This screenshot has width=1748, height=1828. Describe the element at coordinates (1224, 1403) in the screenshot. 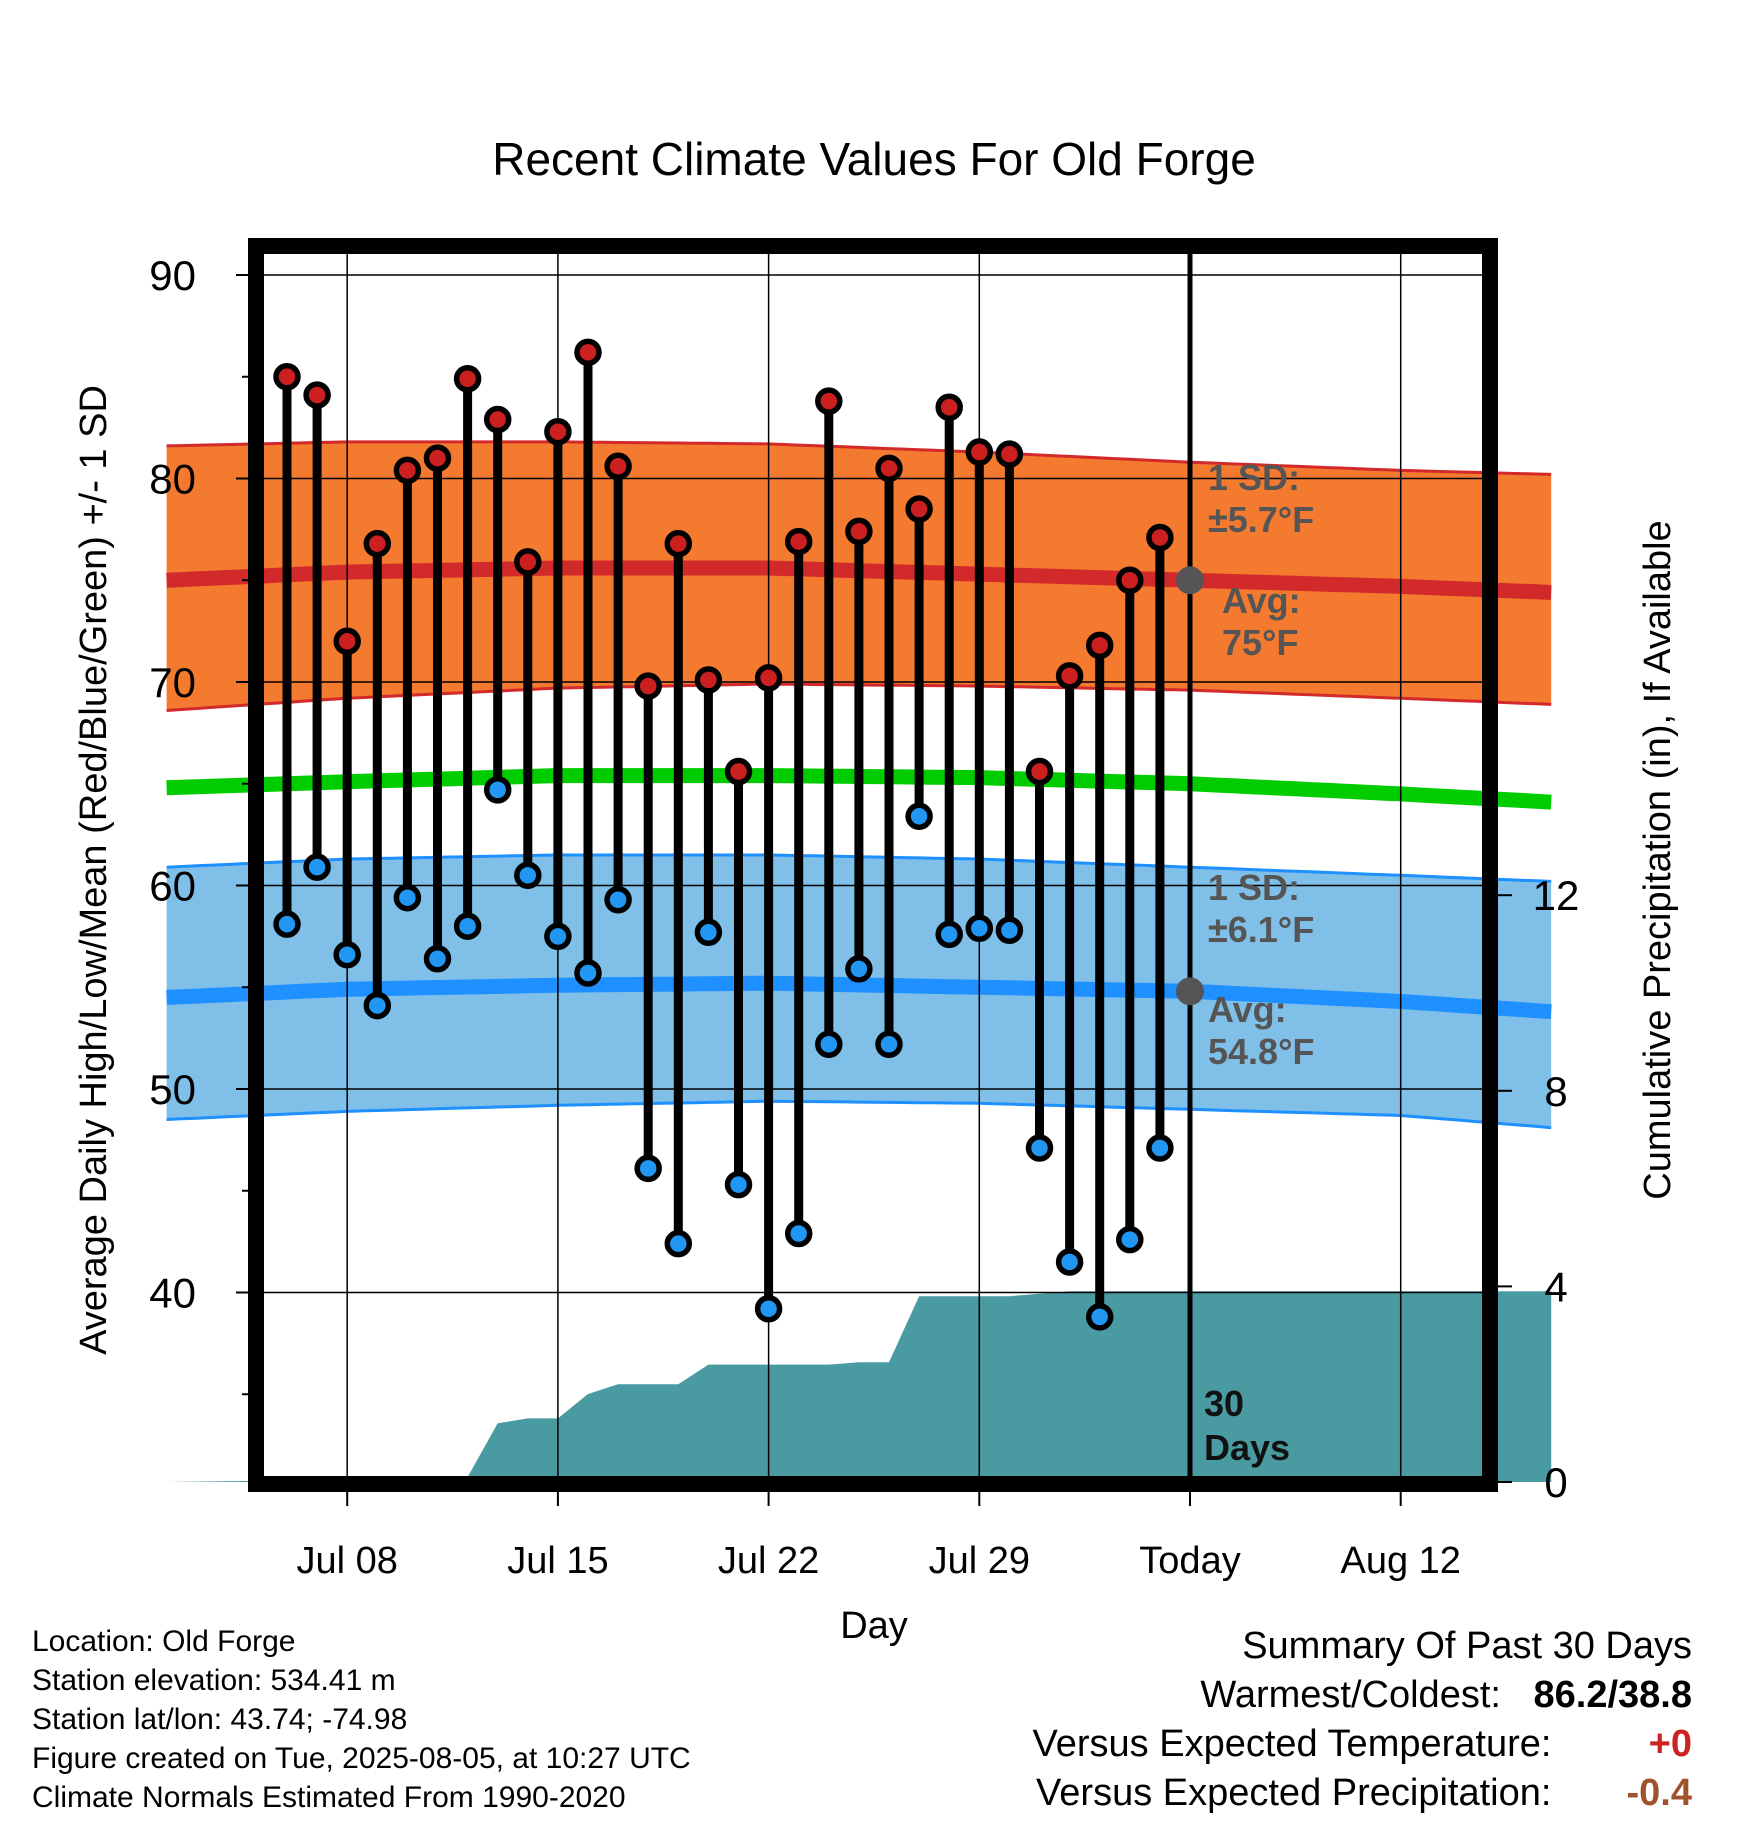

I see `days-marker-number: 30` at that location.